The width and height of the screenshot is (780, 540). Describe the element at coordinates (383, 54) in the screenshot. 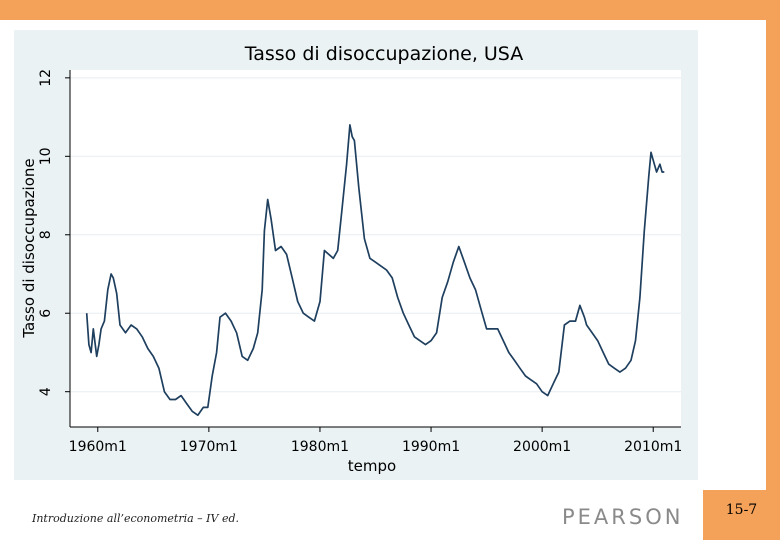

I see `chart-title: Tasso di disoccupazione, USA` at that location.